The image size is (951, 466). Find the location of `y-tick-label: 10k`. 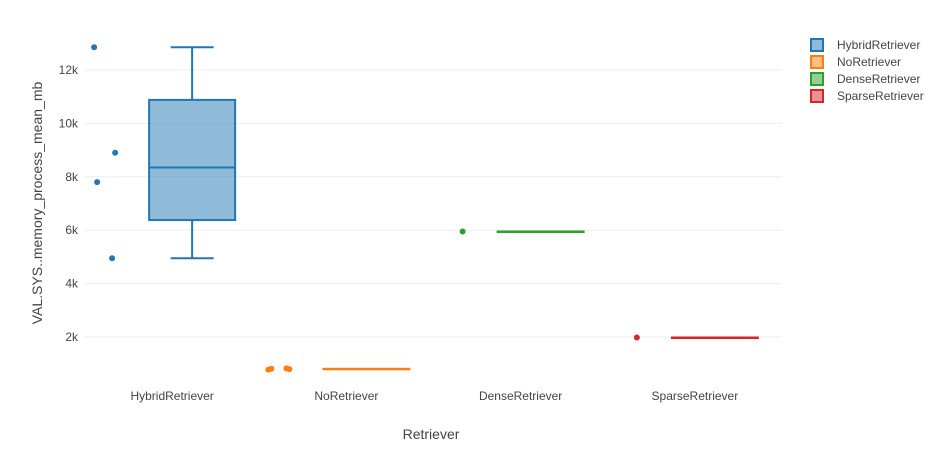

y-tick-label: 10k is located at coordinates (69, 123).